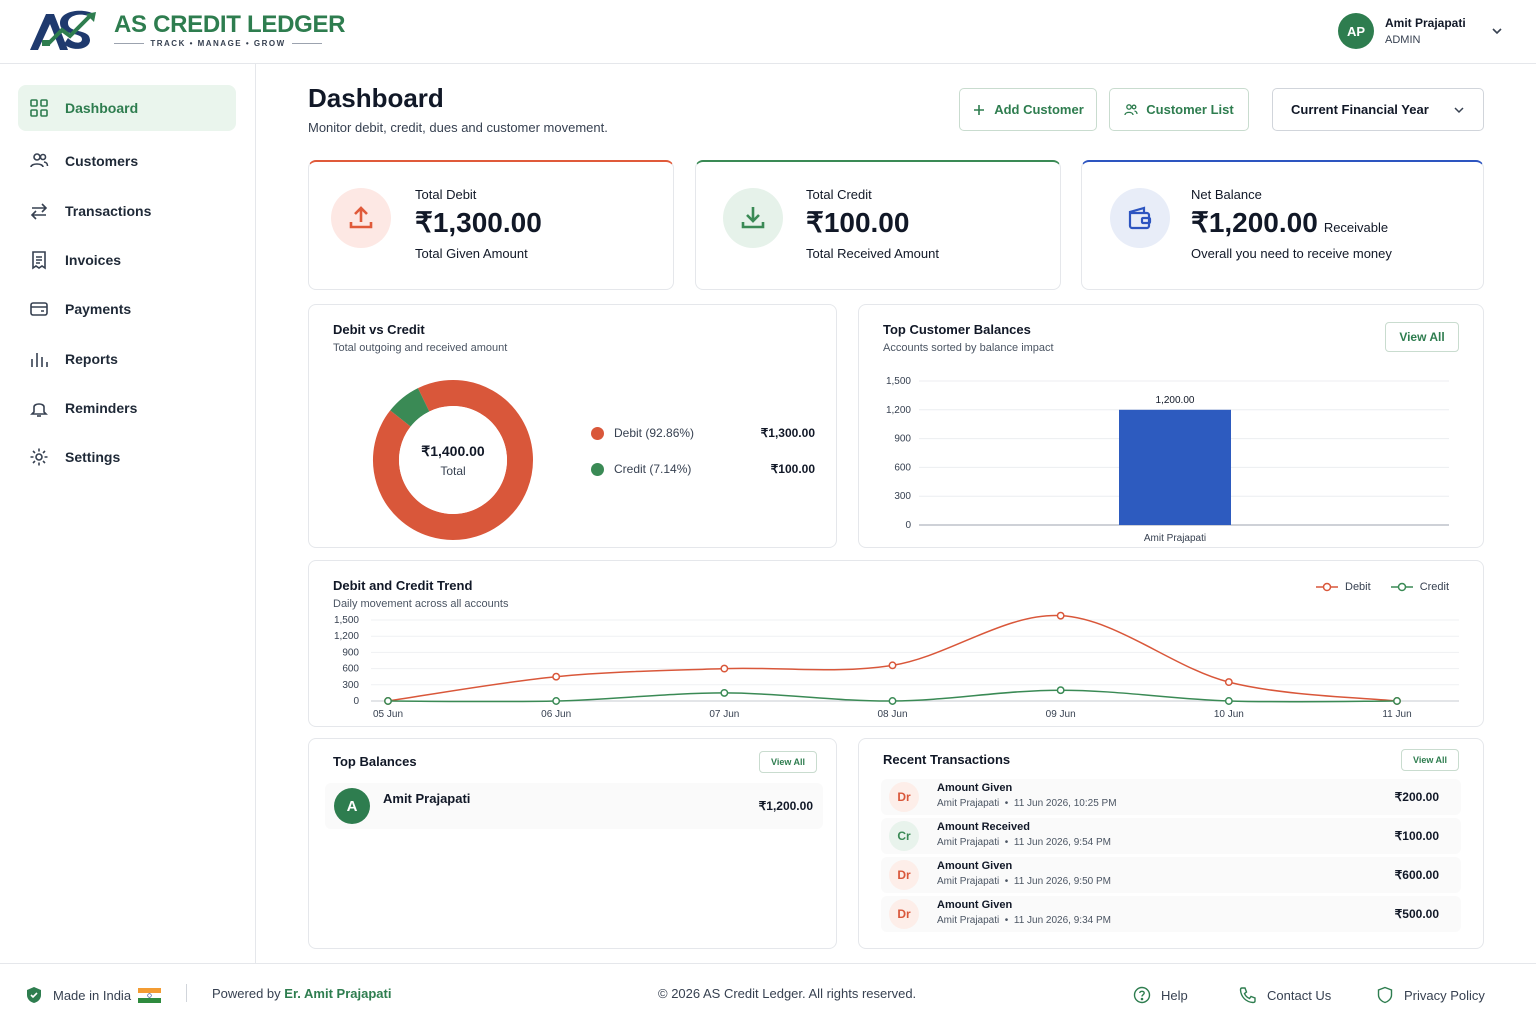  What do you see at coordinates (1028, 109) in the screenshot?
I see `add-customer-button: Add Customer` at bounding box center [1028, 109].